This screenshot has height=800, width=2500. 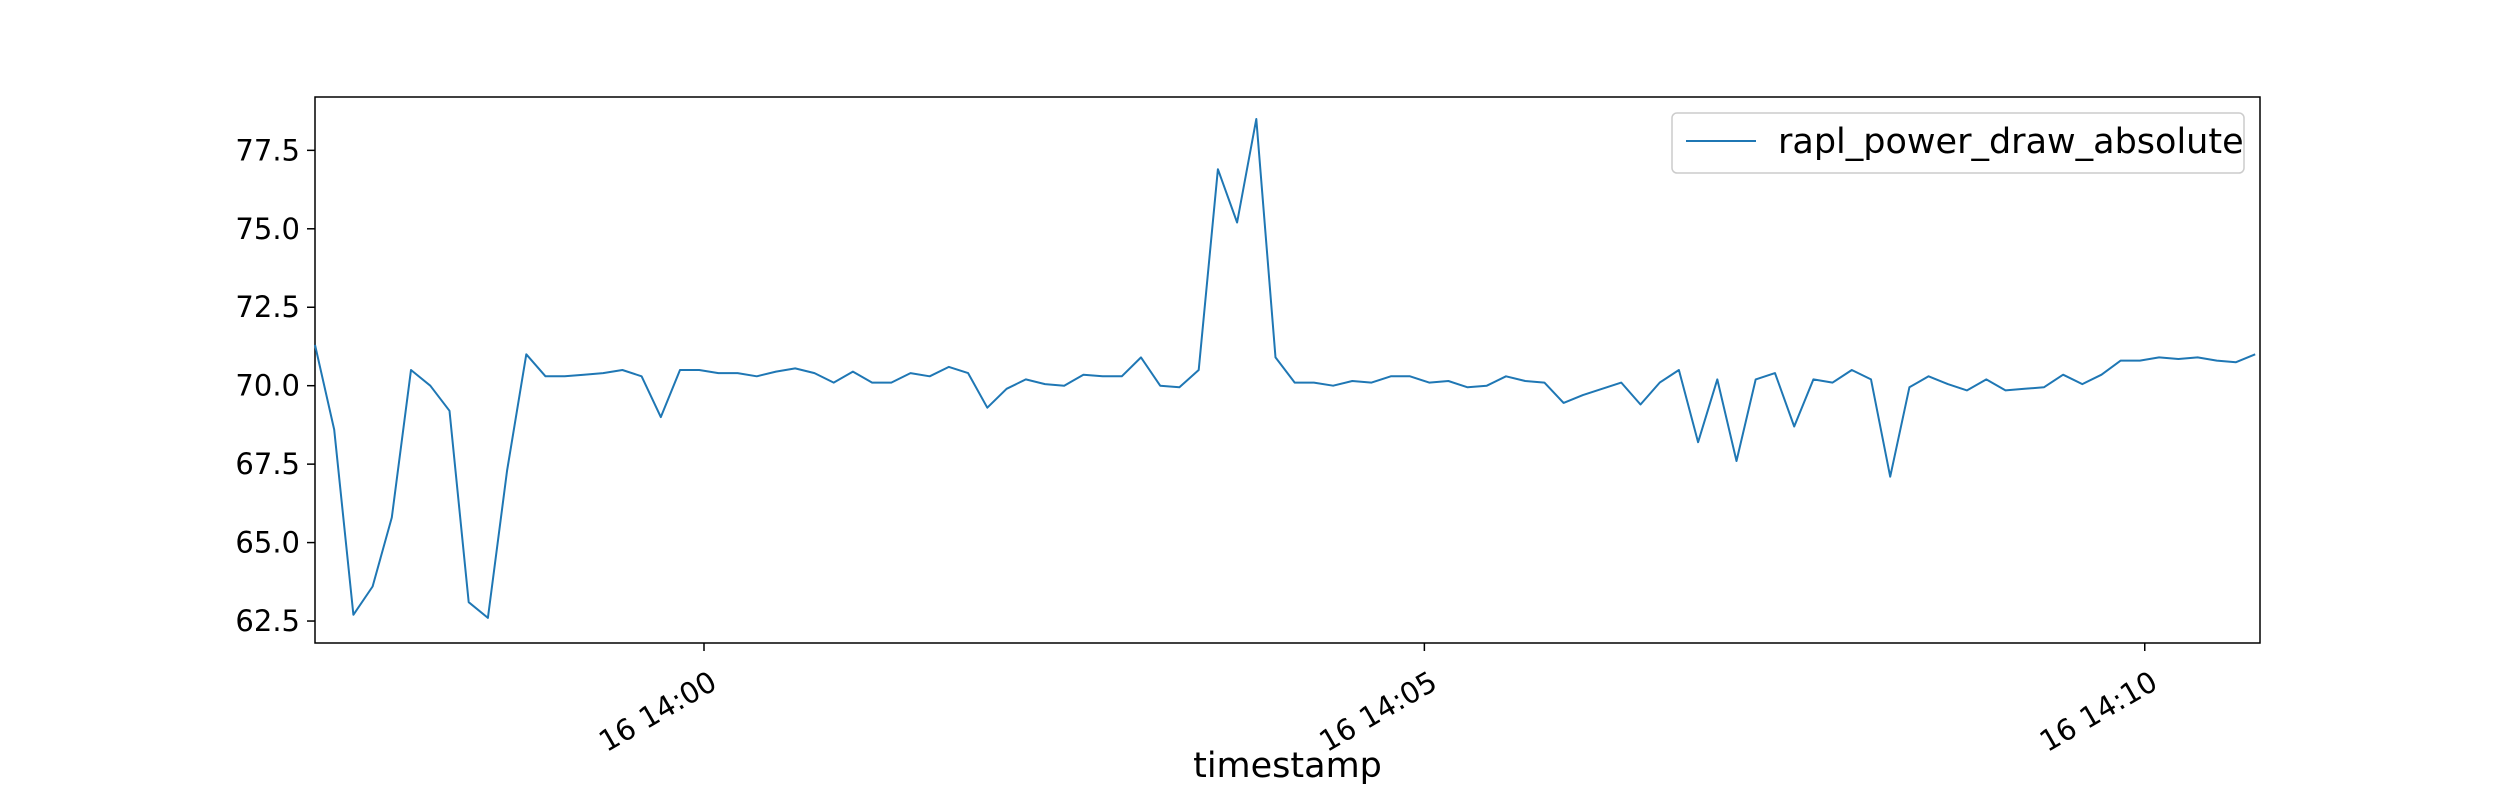 I want to click on y-tick-label: 77.5, so click(x=267, y=150).